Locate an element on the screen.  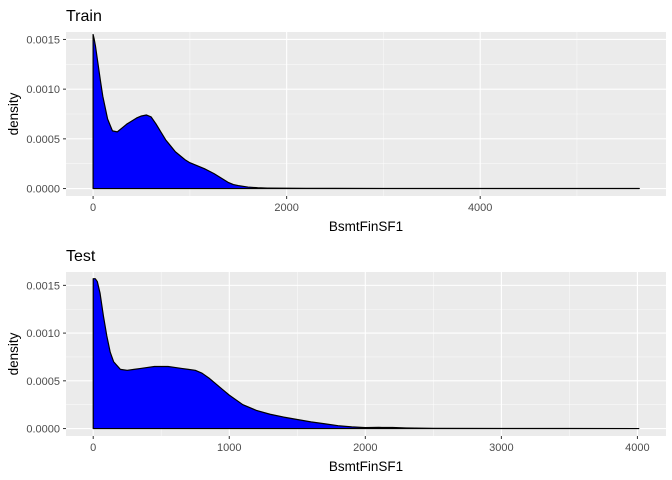
test-plot-title: Test is located at coordinates (81, 256).